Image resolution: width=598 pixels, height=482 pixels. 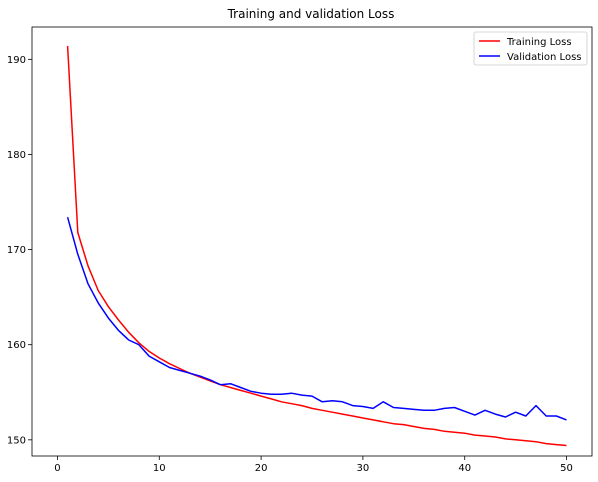 What do you see at coordinates (363, 468) in the screenshot?
I see `x-tick-label: 30` at bounding box center [363, 468].